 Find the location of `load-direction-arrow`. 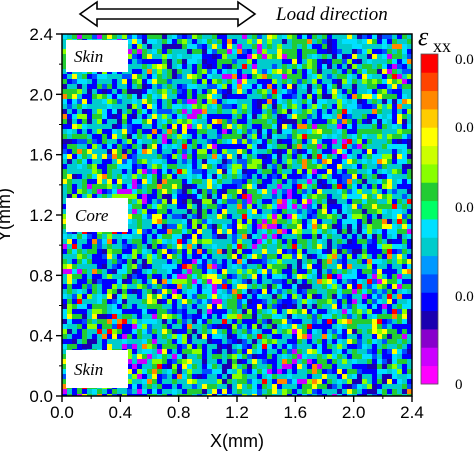

load-direction-arrow is located at coordinates (167, 14).